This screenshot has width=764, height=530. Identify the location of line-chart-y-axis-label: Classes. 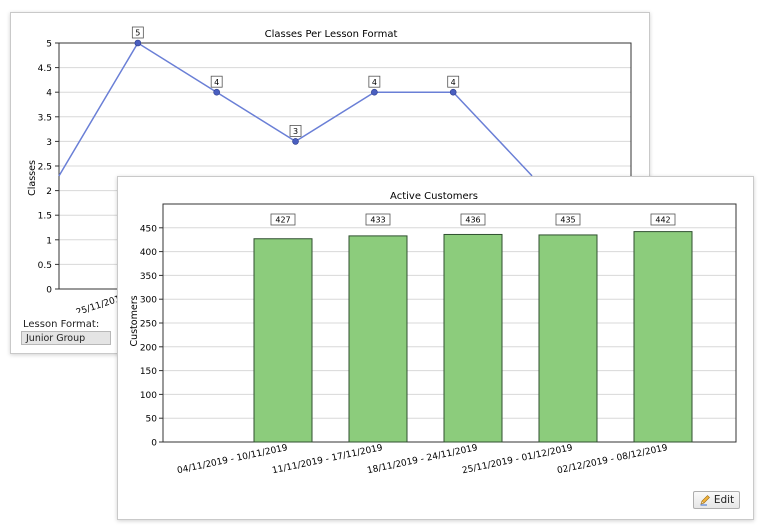
(32, 178).